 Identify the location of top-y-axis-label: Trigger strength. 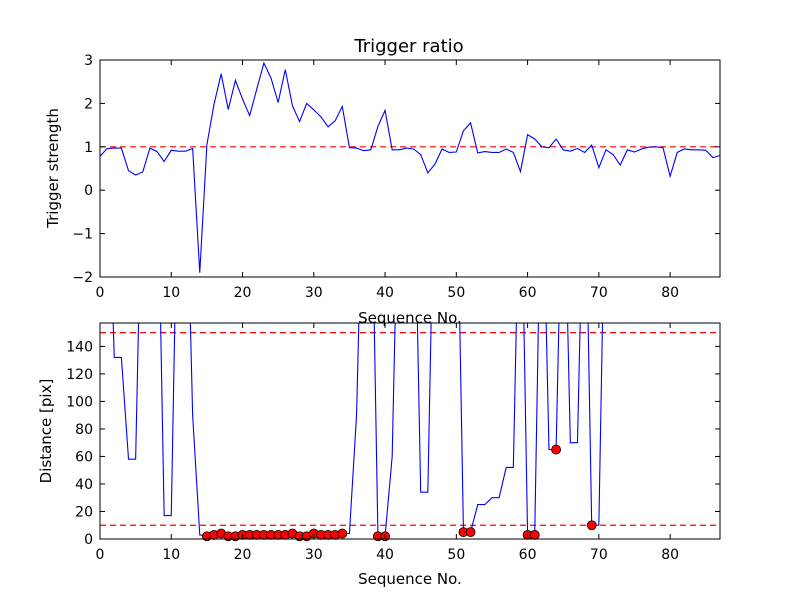
(53, 168).